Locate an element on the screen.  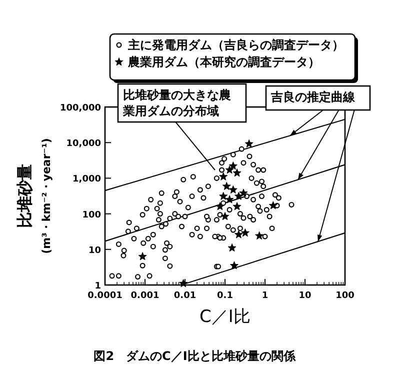
x-tick-label: 100 is located at coordinates (345, 296).